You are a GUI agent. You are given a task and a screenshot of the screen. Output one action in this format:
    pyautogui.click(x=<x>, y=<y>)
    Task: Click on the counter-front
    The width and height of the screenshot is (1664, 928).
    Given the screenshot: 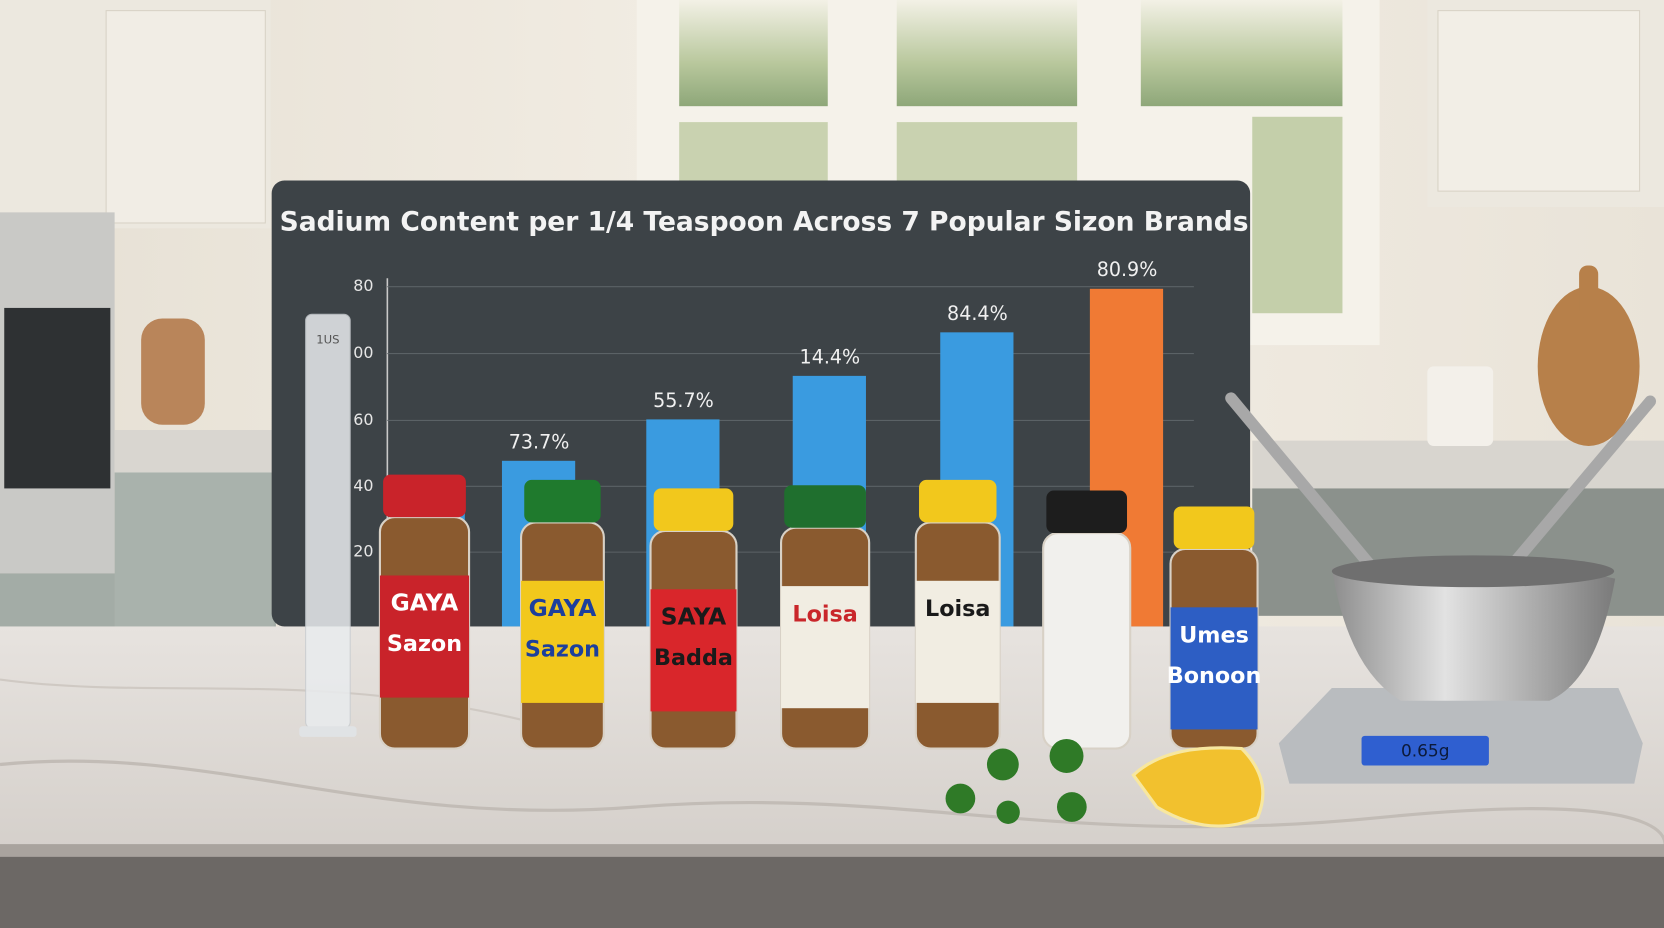 What is the action you would take?
    pyautogui.click(x=832, y=891)
    